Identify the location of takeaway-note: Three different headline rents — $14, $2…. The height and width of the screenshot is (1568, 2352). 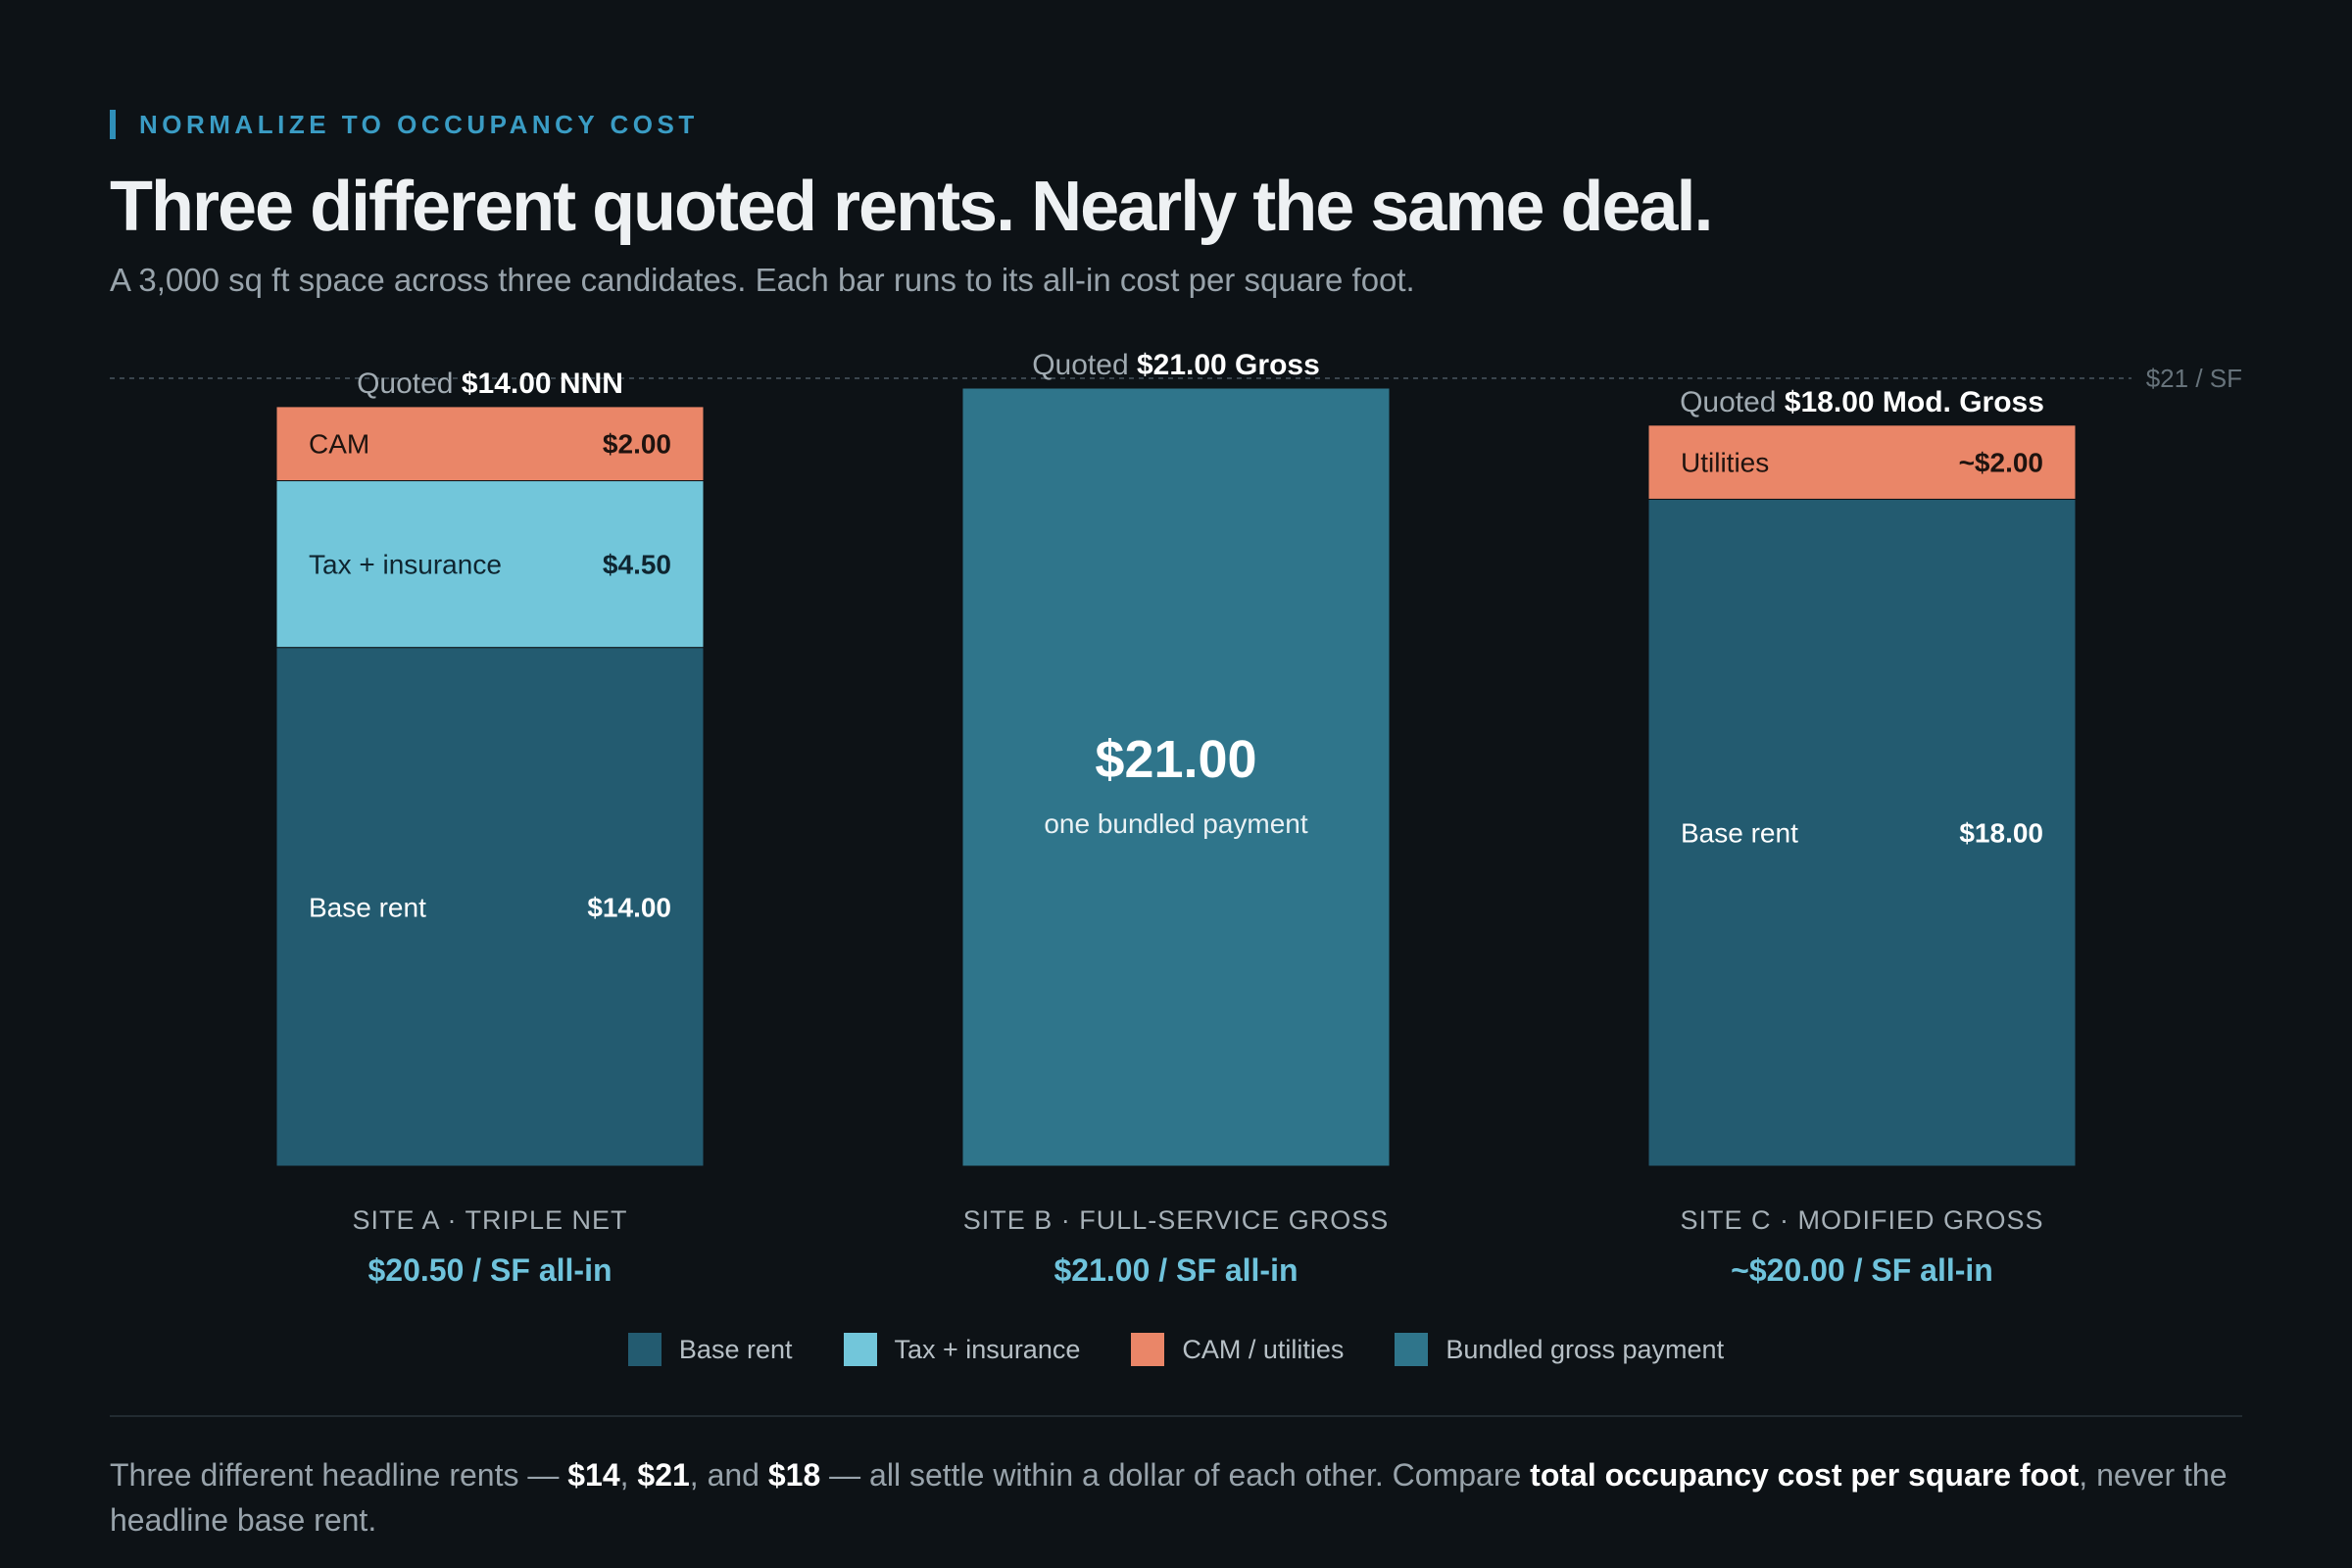
(1183, 1497).